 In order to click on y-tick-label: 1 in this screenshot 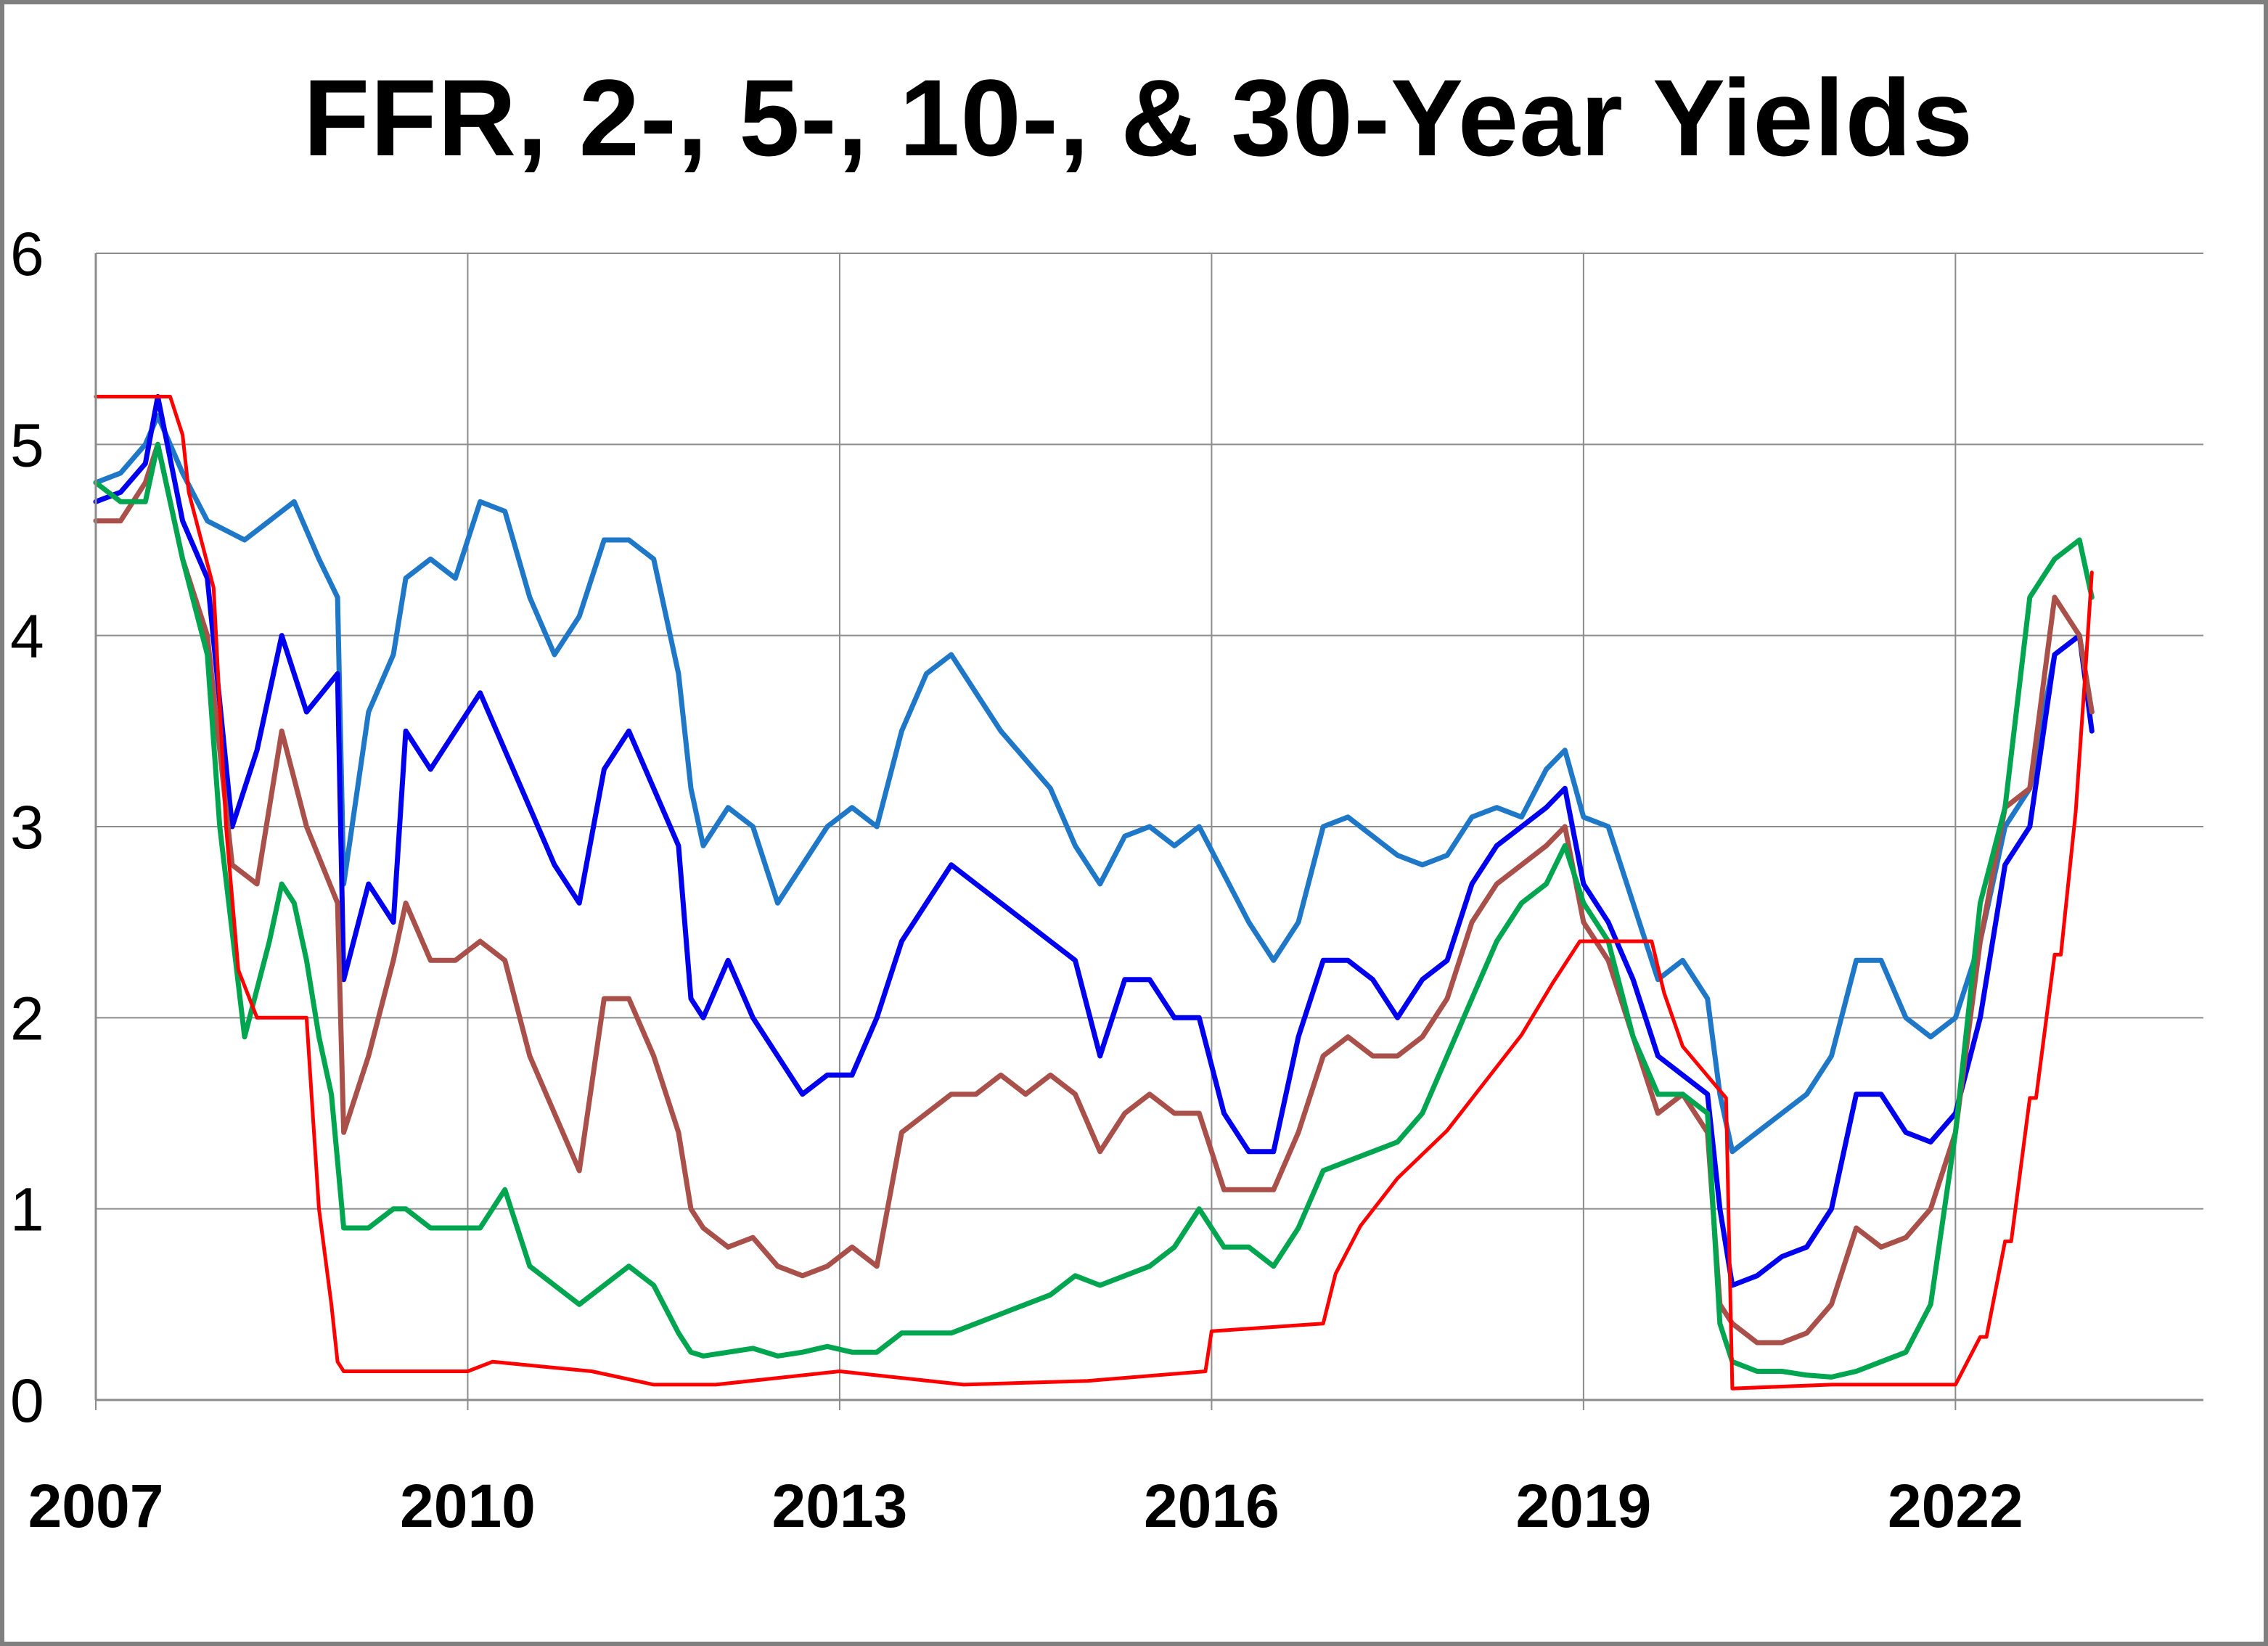, I will do `click(27, 1210)`.